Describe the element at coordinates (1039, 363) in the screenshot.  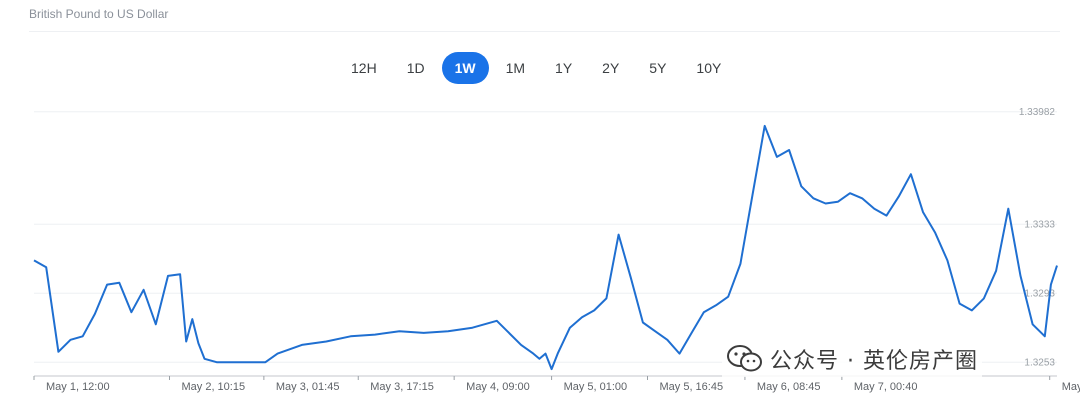
I see `y-tick-label: 1.3253` at that location.